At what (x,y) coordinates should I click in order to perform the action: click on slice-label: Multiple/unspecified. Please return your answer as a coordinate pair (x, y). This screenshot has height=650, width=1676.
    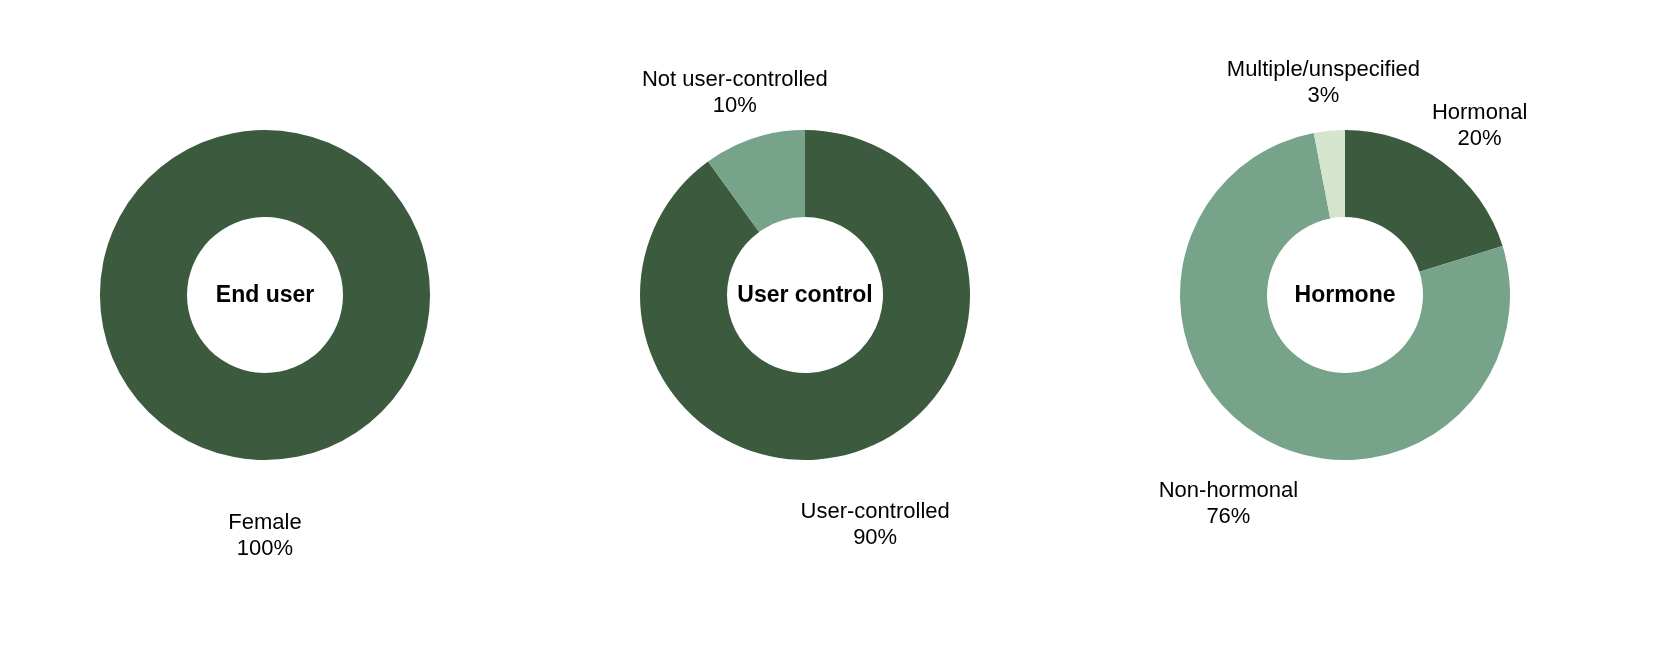
    Looking at the image, I should click on (1323, 69).